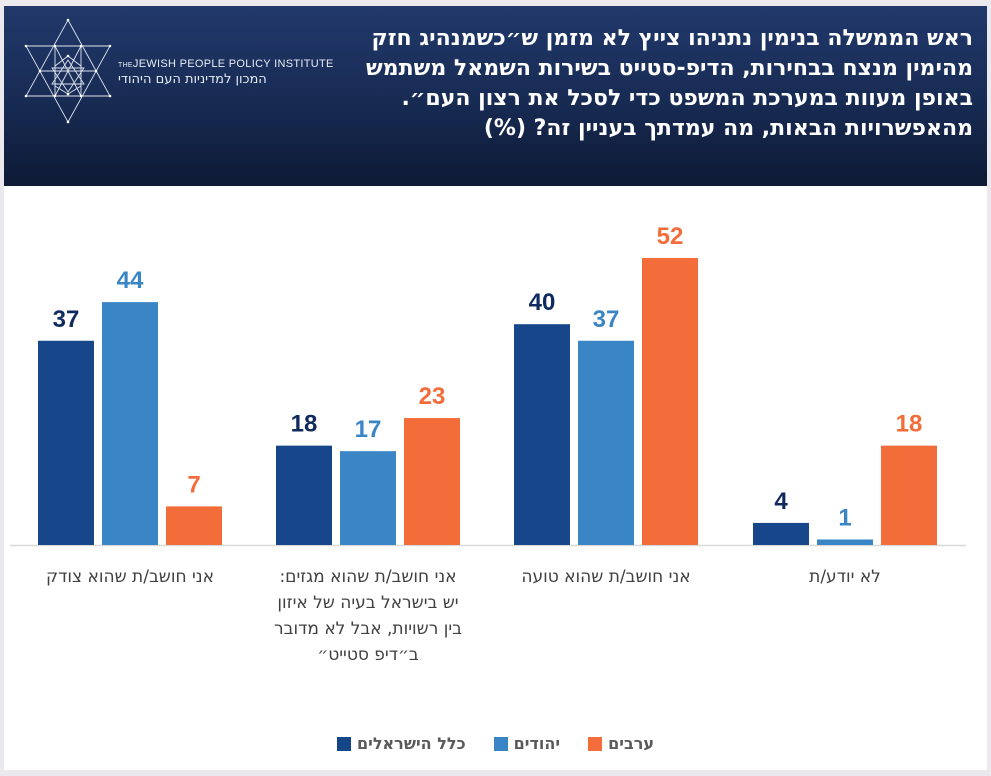  What do you see at coordinates (670, 236) in the screenshot?
I see `data-label: 52` at bounding box center [670, 236].